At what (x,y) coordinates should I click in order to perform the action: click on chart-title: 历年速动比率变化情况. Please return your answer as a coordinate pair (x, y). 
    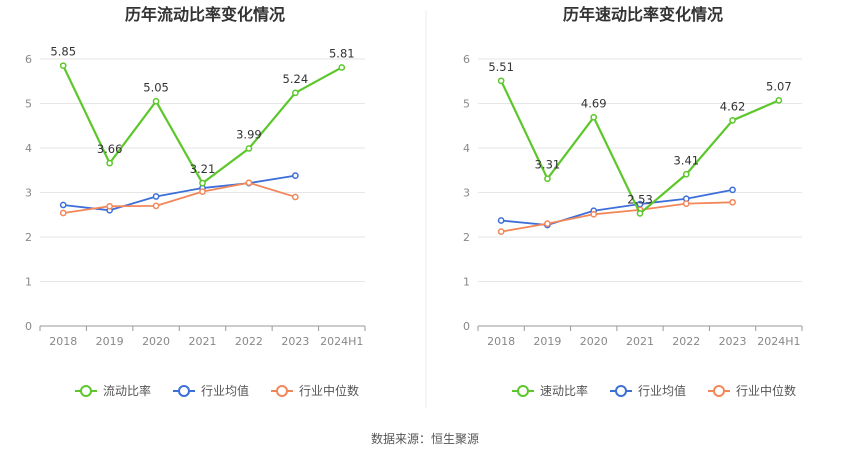
    Looking at the image, I should click on (643, 14).